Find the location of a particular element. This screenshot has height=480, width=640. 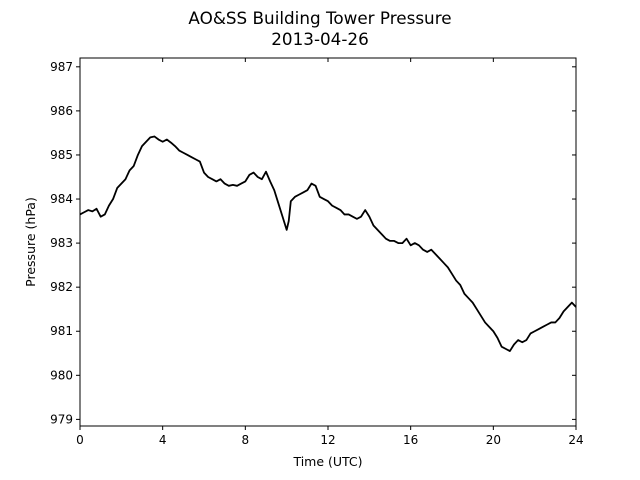

y-tick-label: 981 is located at coordinates (61, 331).